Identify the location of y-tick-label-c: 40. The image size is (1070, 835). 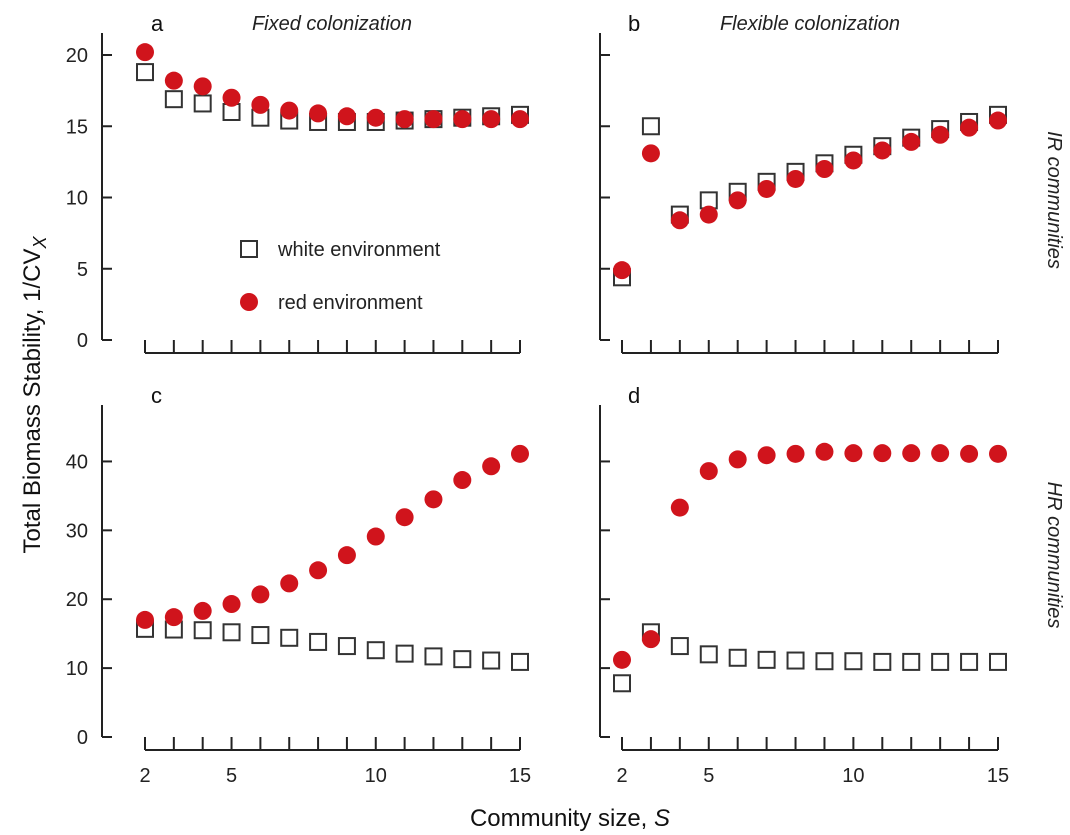
(77, 462).